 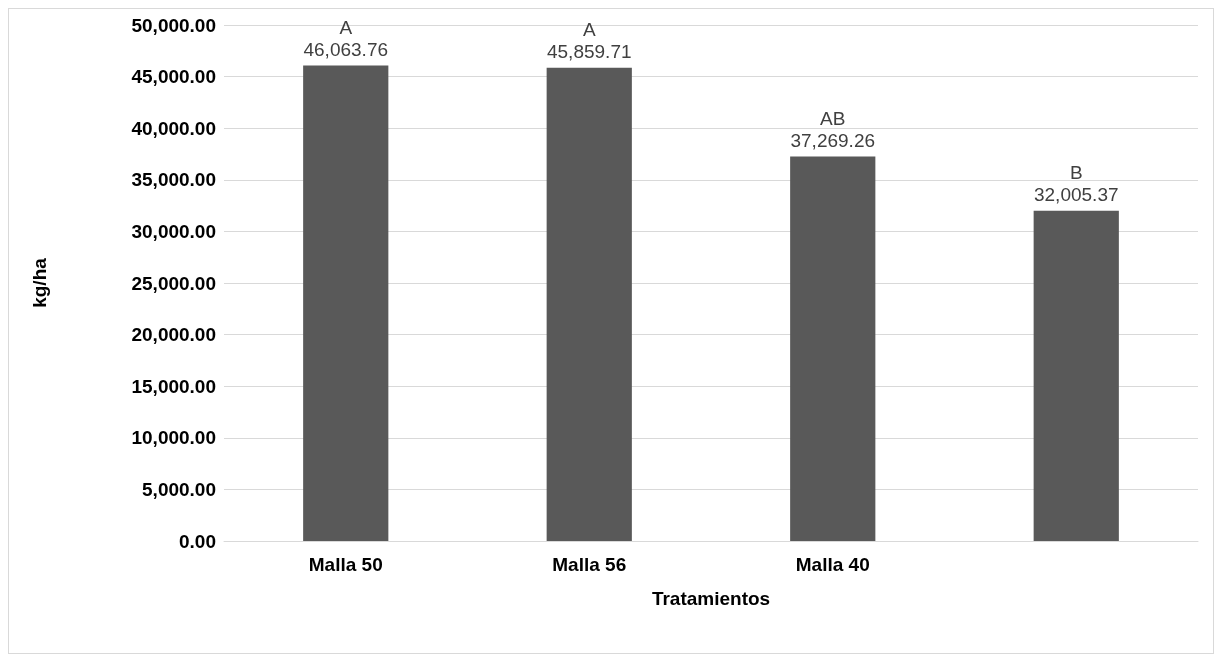 What do you see at coordinates (173, 180) in the screenshot?
I see `y-tick-label: 35,000.00` at bounding box center [173, 180].